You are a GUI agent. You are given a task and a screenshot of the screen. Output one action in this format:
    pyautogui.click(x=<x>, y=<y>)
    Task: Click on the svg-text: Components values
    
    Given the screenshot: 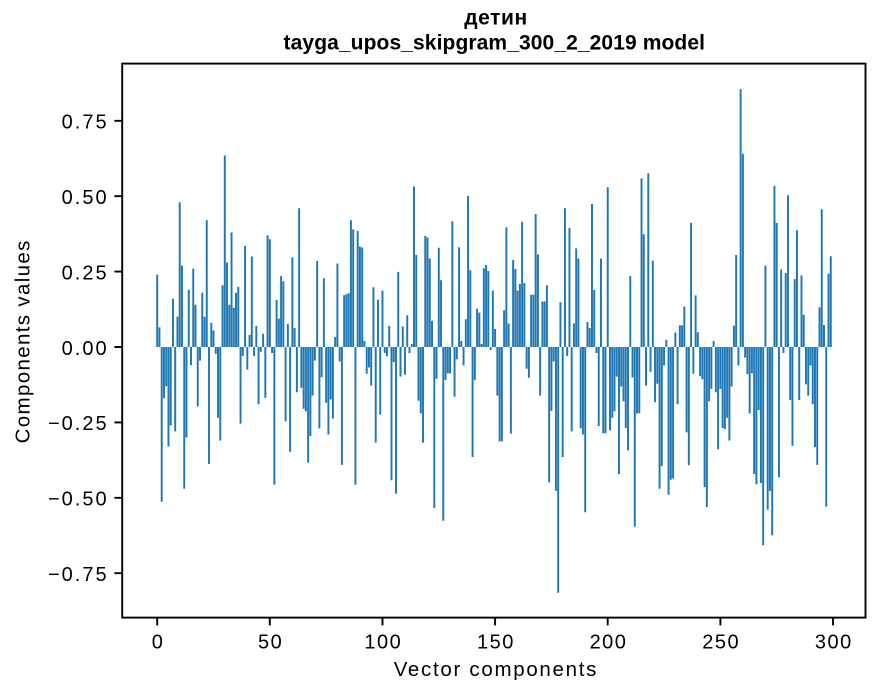 What is the action you would take?
    pyautogui.click(x=23, y=341)
    